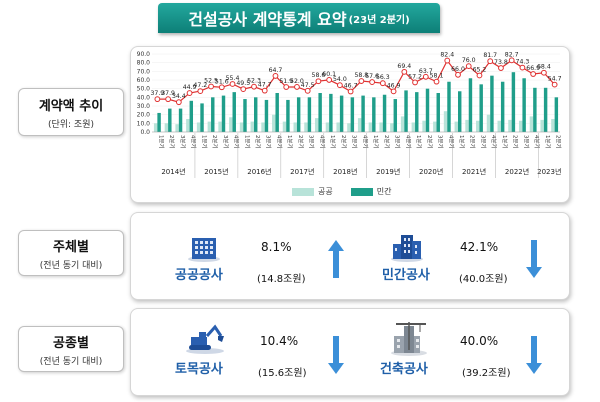 The image size is (600, 402). I want to click on year-label: 2018년, so click(345, 171).